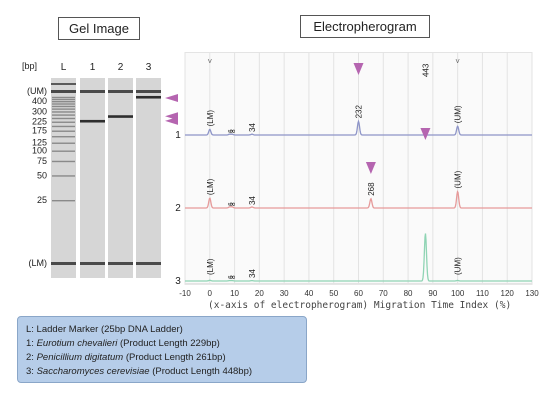 This screenshot has width=555, height=400. What do you see at coordinates (121, 67) in the screenshot?
I see `lane-label: 2` at bounding box center [121, 67].